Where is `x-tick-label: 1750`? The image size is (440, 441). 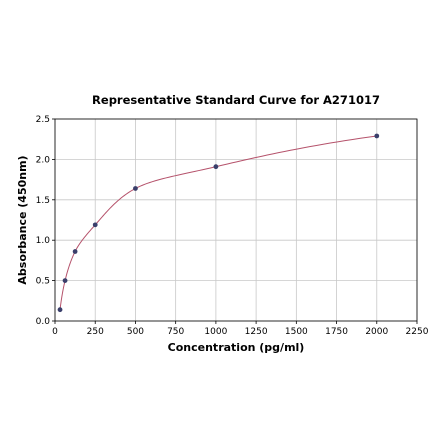
x-tick-label: 1750 is located at coordinates (336, 332).